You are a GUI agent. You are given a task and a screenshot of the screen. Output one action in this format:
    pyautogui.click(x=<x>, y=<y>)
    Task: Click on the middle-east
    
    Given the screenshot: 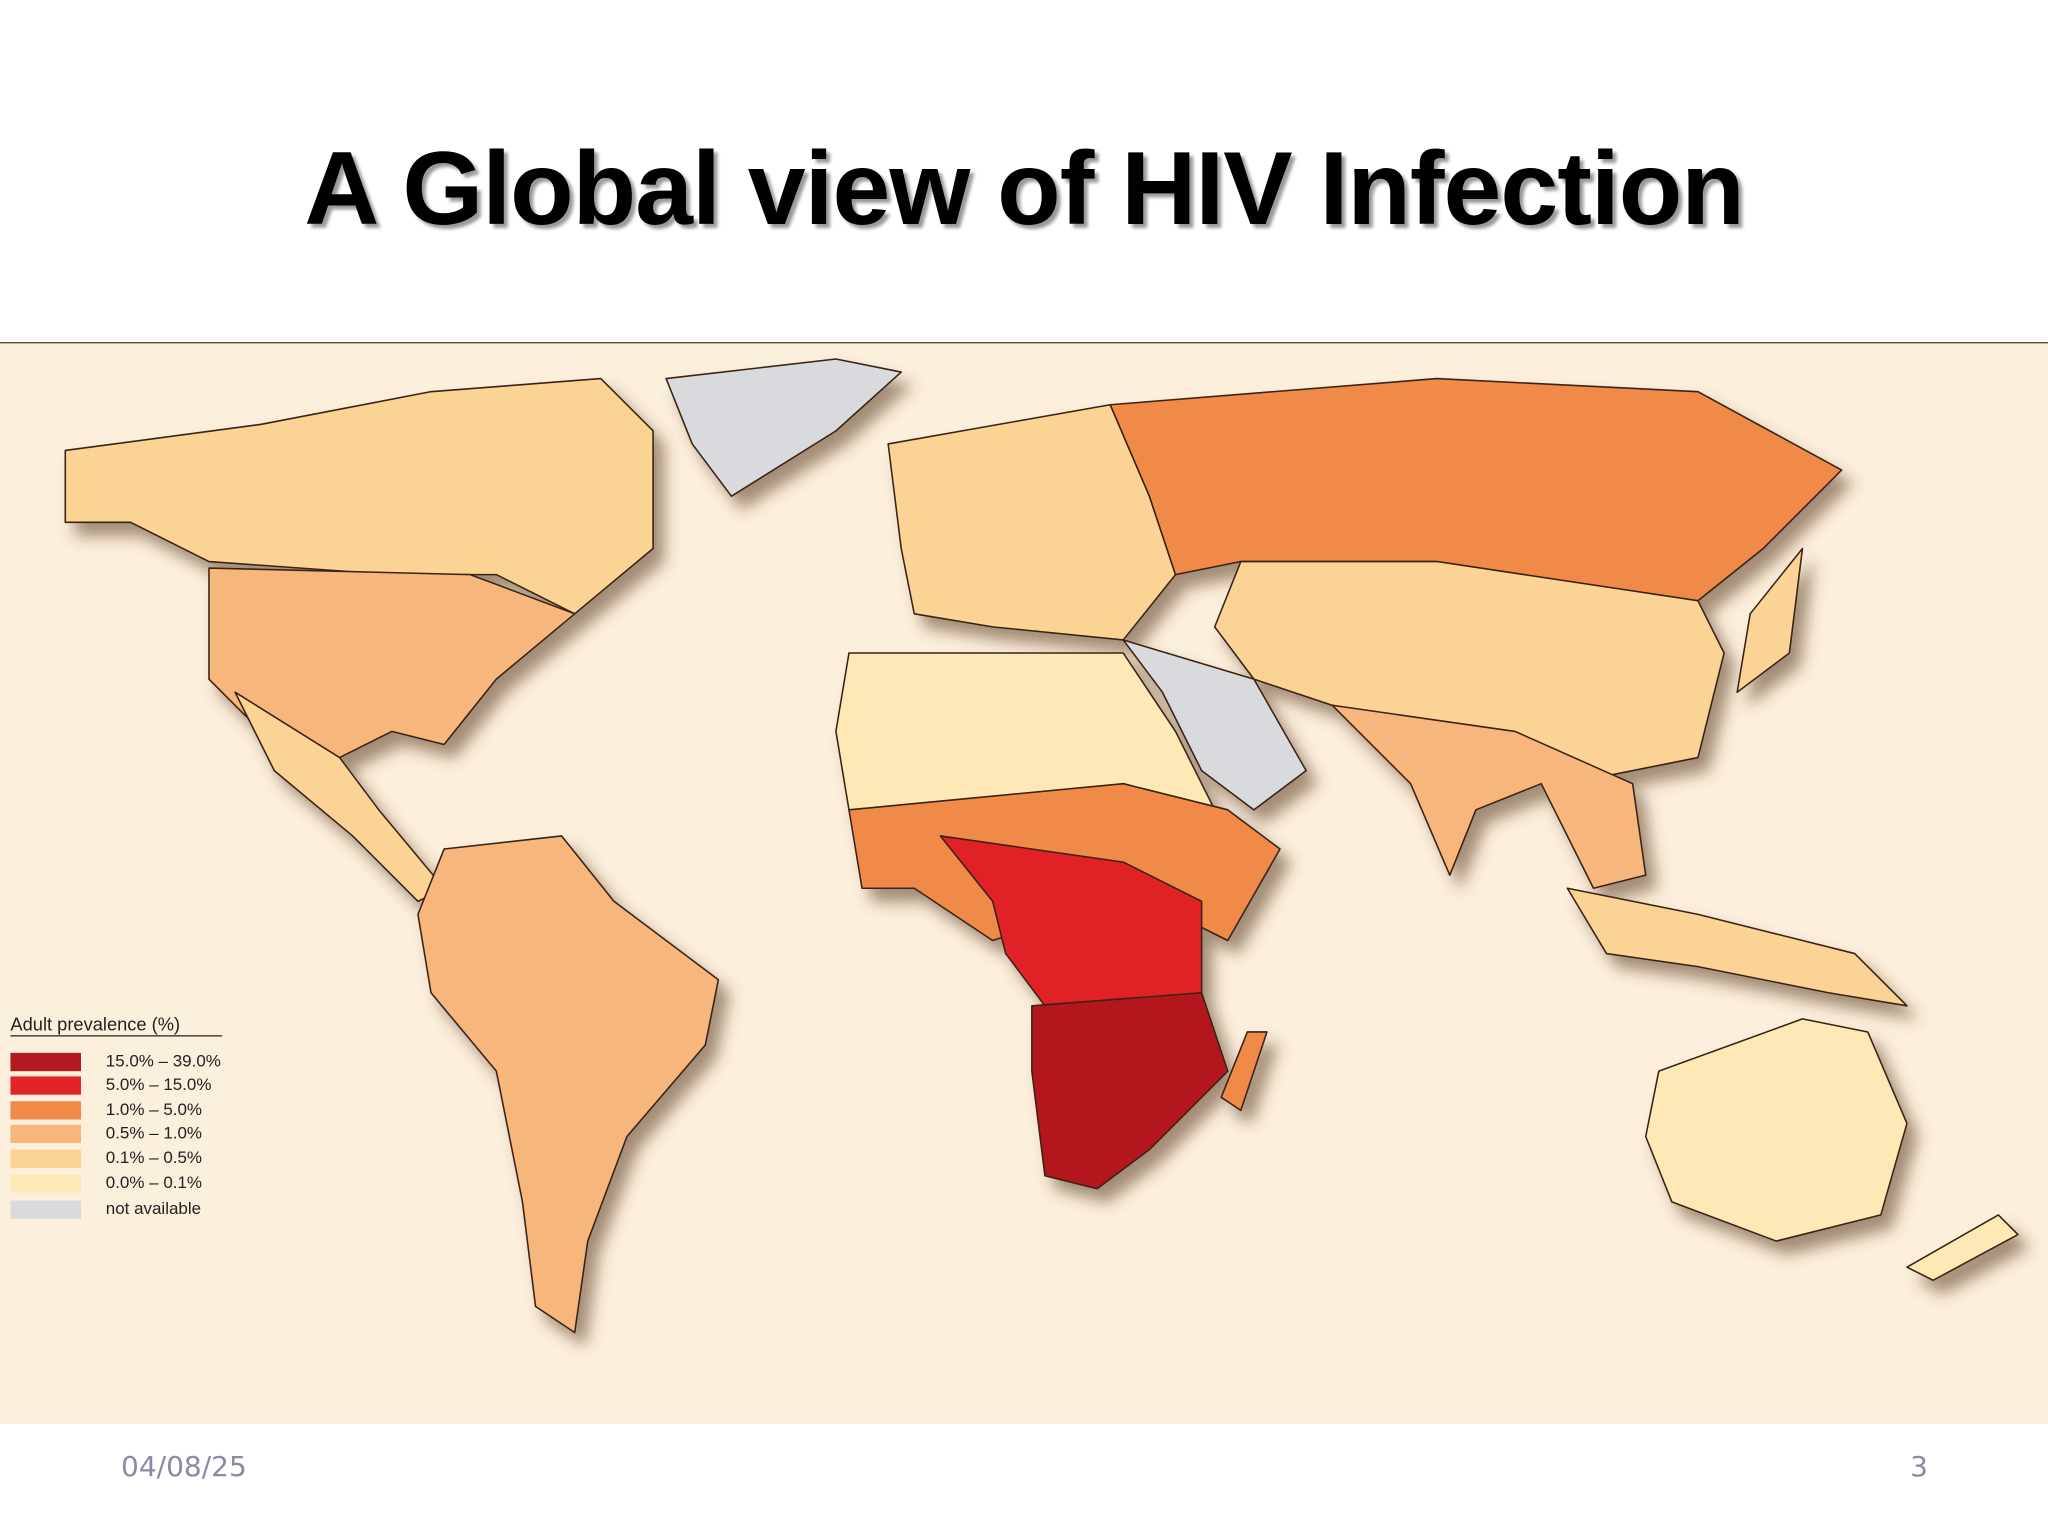 What is the action you would take?
    pyautogui.click(x=1214, y=725)
    